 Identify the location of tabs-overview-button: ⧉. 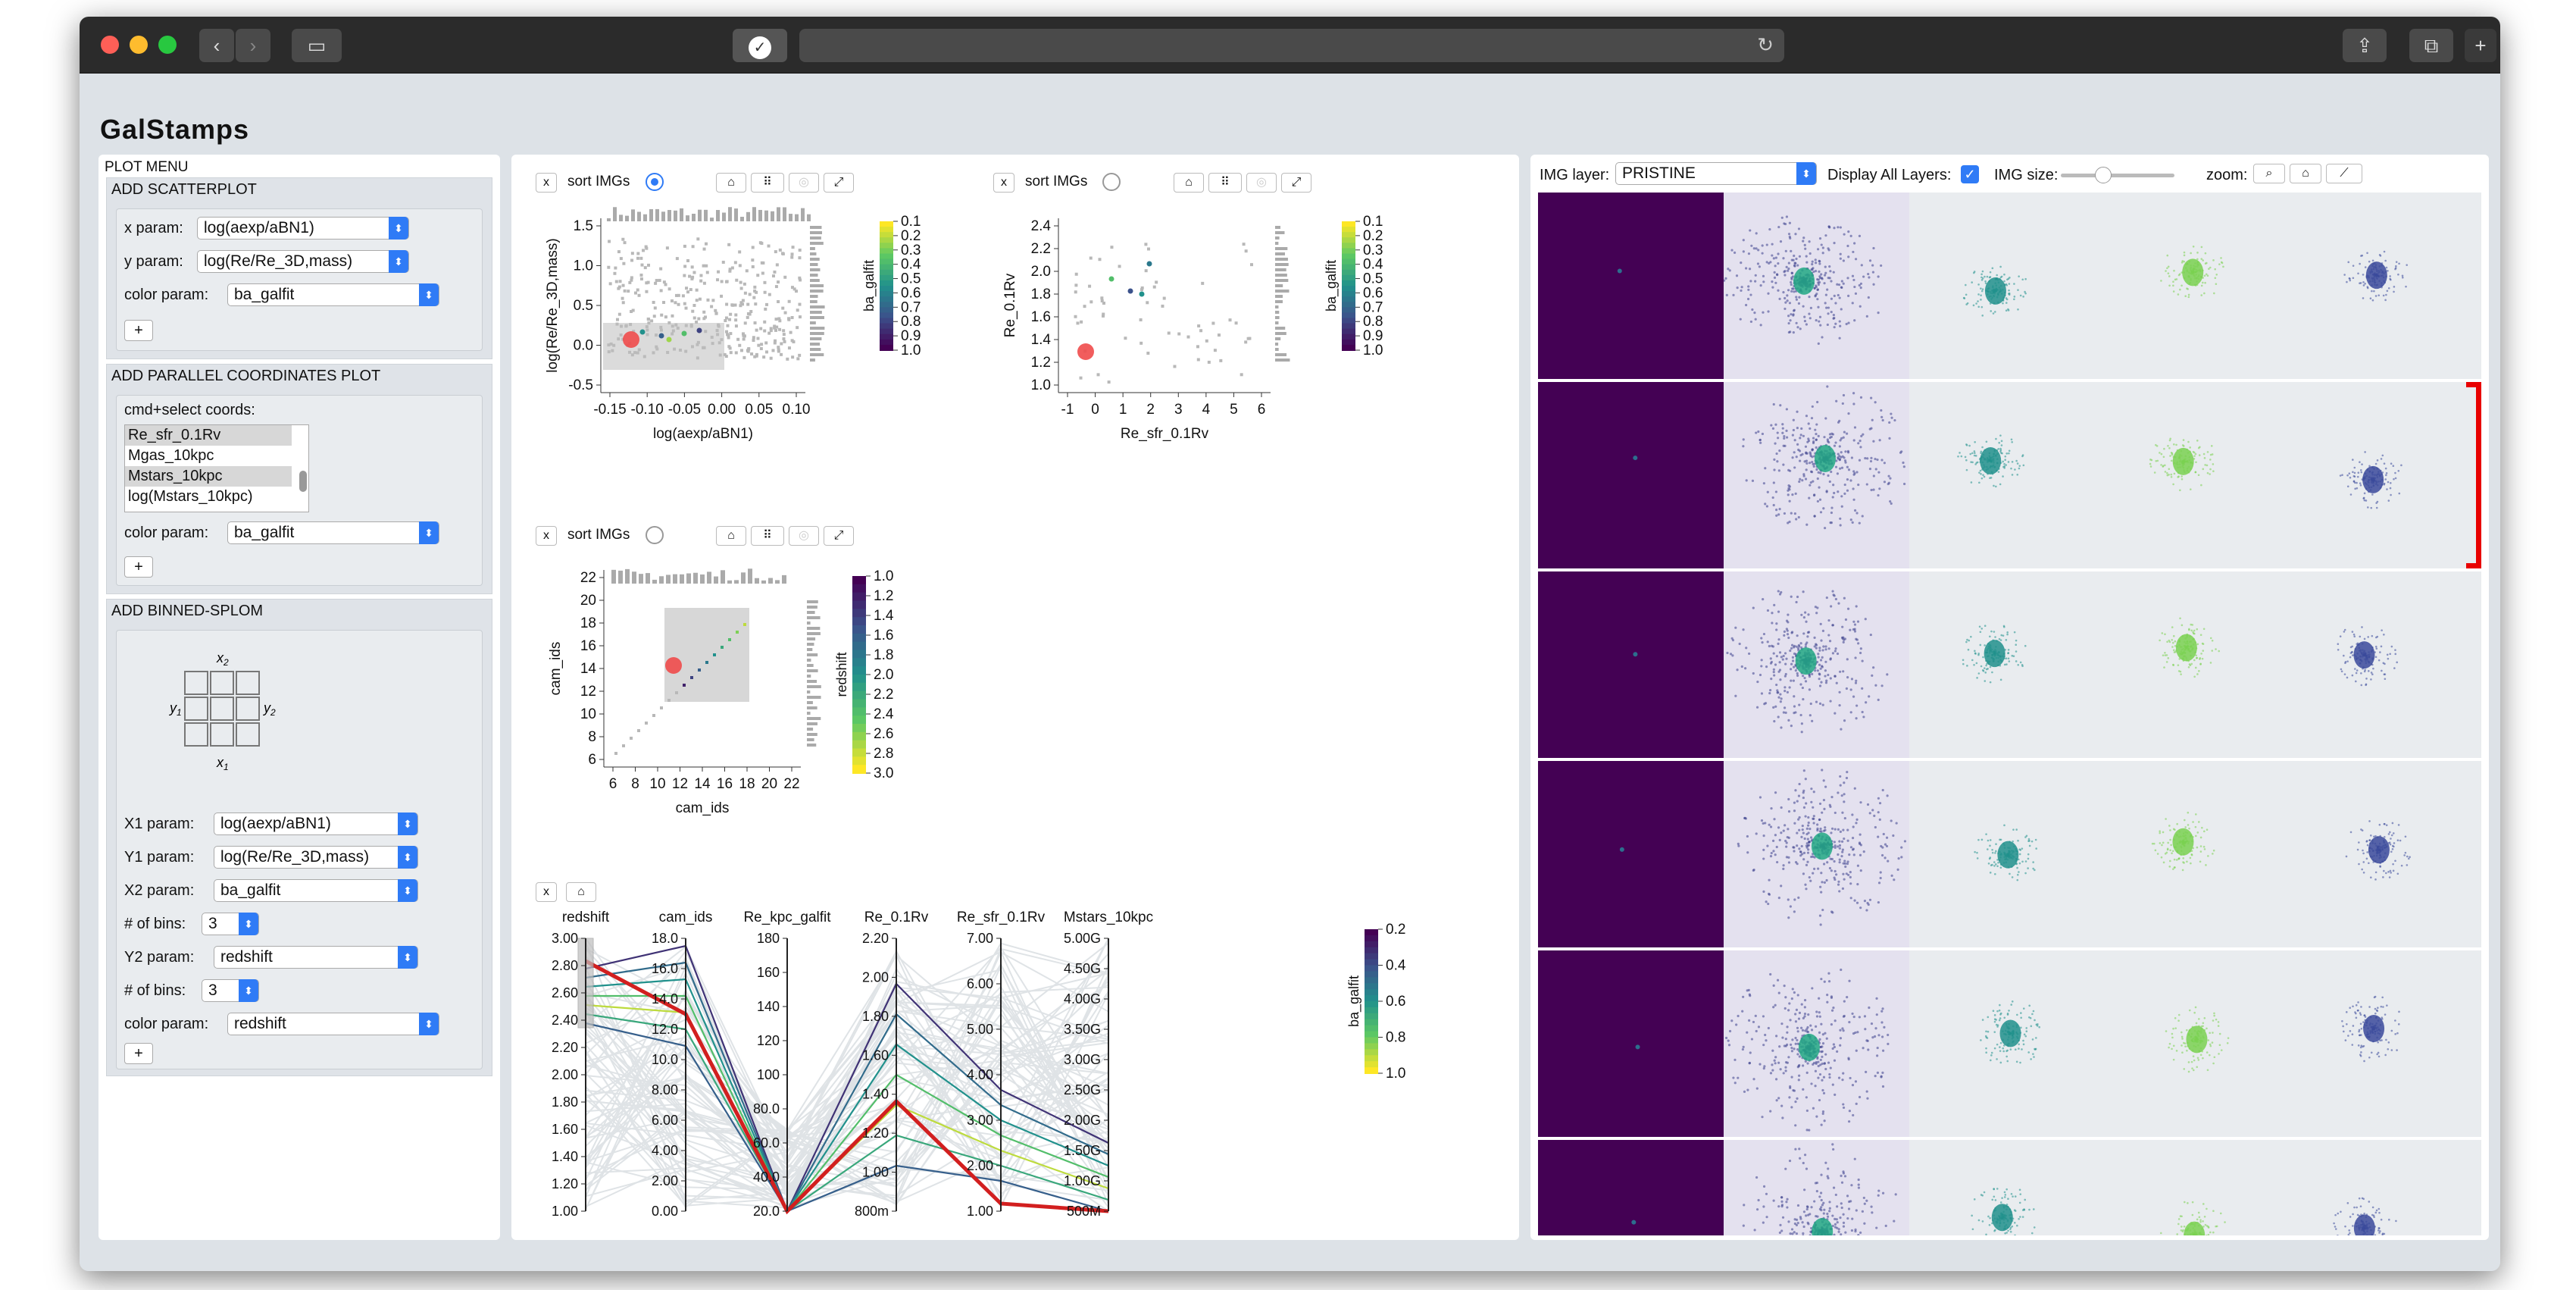
(2431, 45).